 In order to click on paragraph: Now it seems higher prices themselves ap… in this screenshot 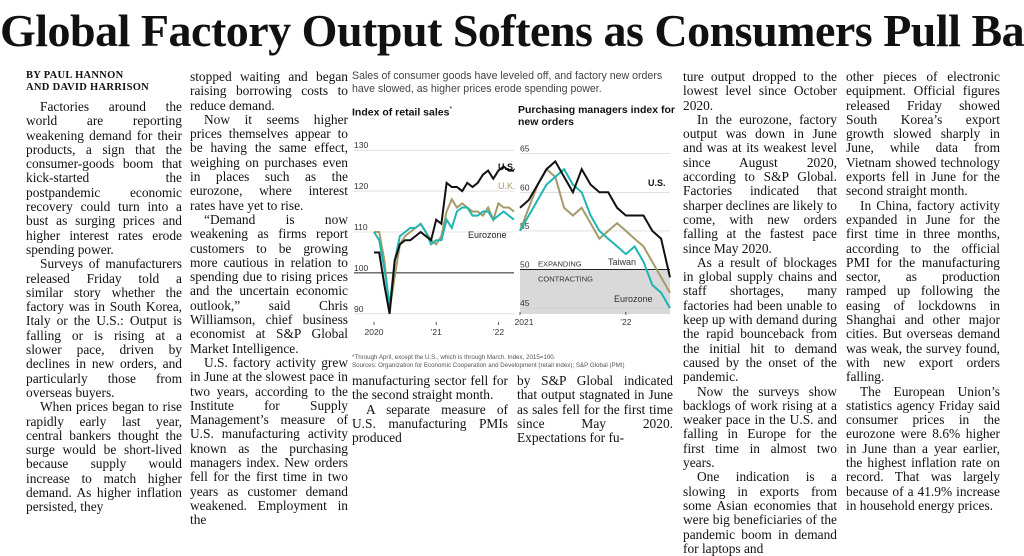, I will do `click(269, 162)`.